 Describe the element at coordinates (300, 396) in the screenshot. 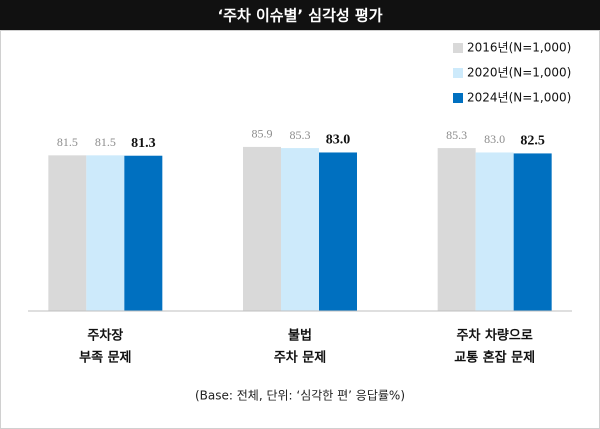

I see `note: (Base: 전체, 단위: ‘심각한 편’ 응답률%)` at that location.